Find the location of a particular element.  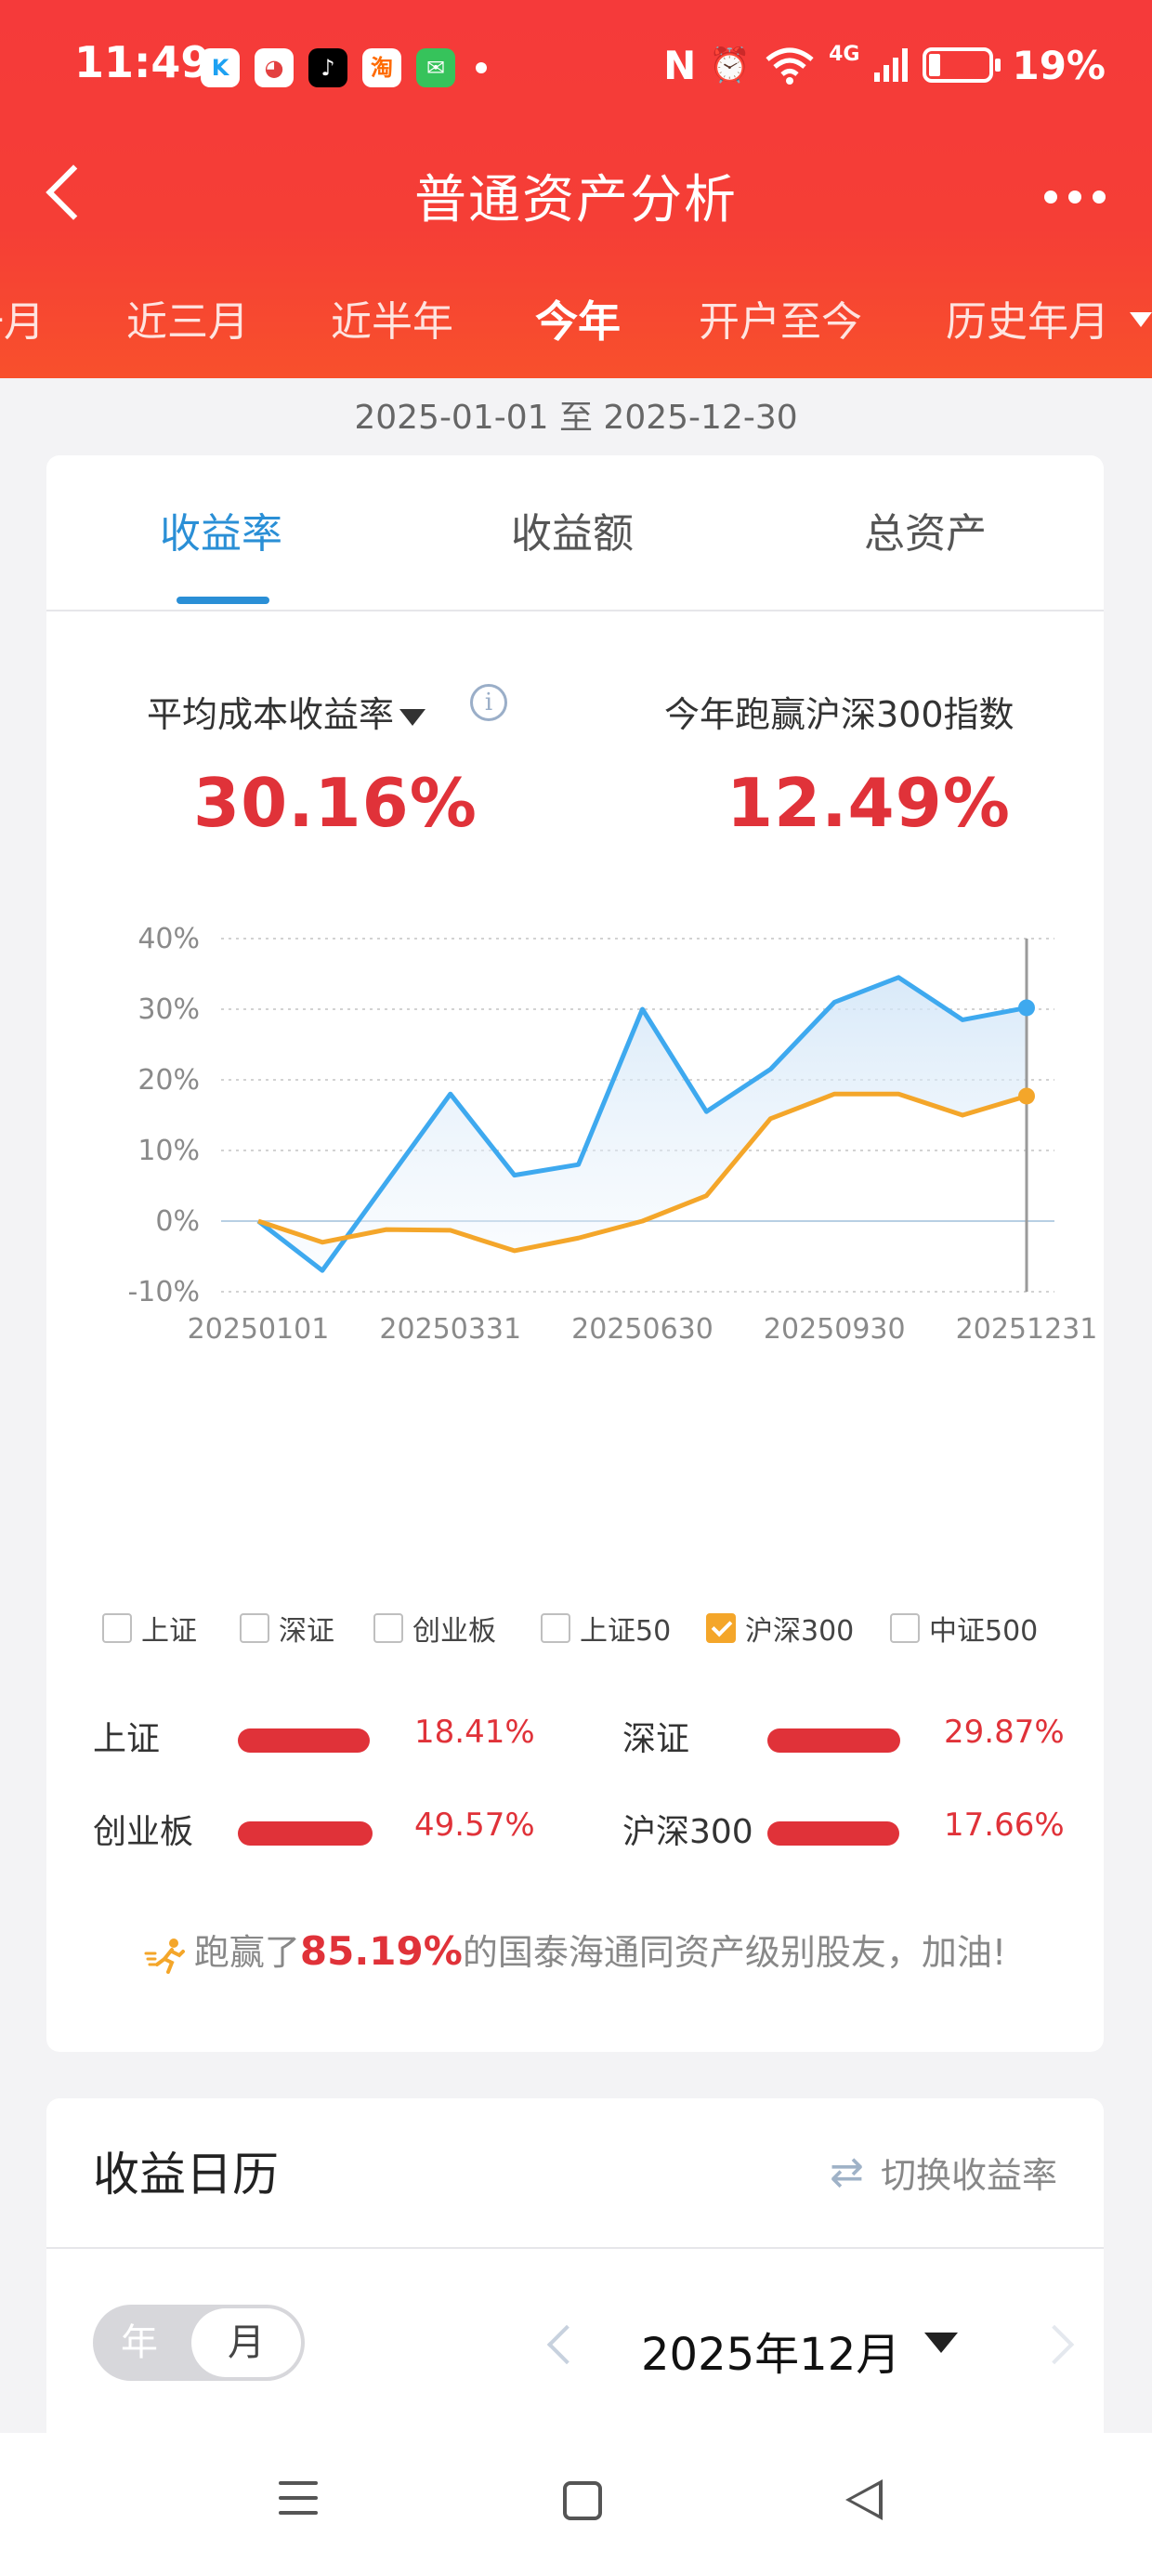

index-legend: 上证 深证 创业板 上证50 沪深300 中证500 is located at coordinates (604, 1631).